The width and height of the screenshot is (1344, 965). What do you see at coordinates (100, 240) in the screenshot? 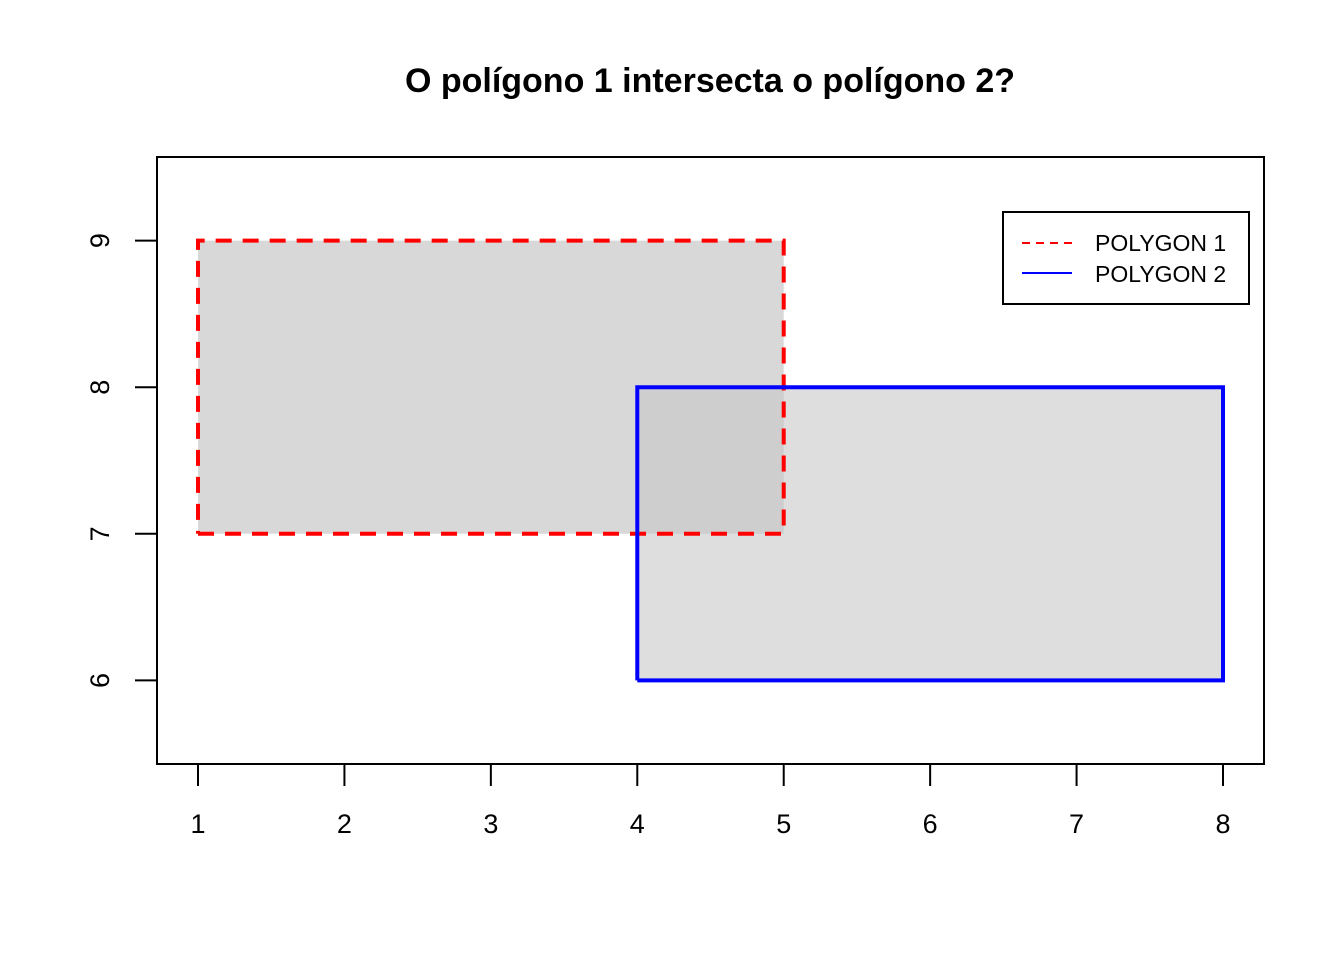
I see `y-tick-label-9: 9` at bounding box center [100, 240].